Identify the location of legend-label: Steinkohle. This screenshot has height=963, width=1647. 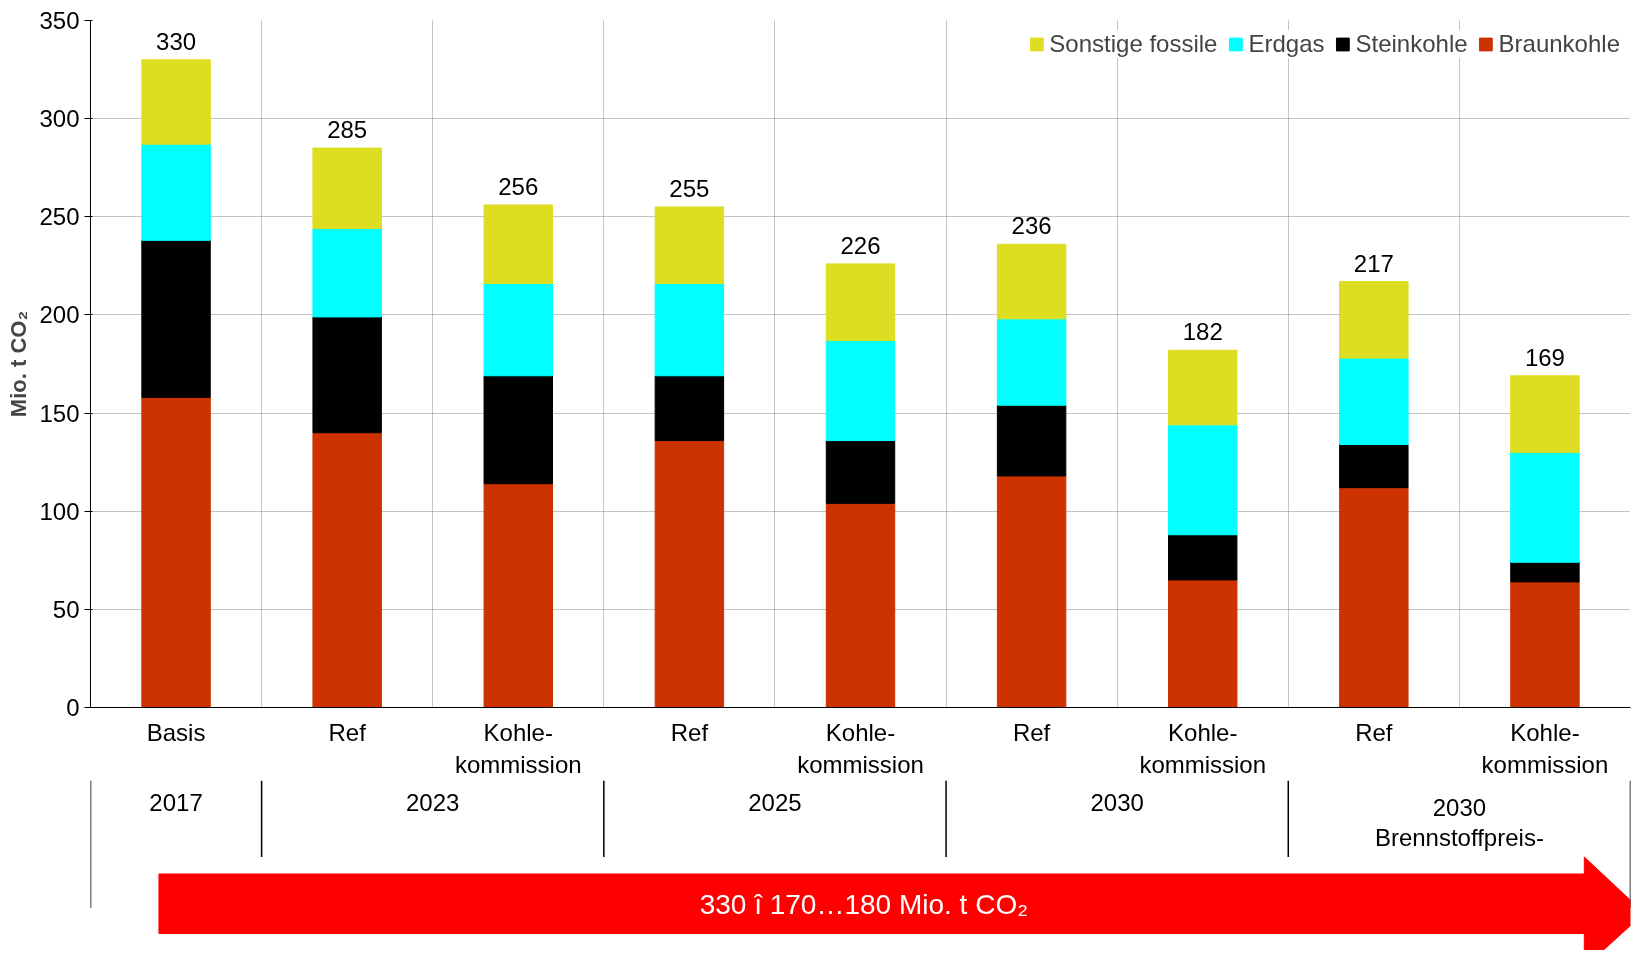
(1411, 44).